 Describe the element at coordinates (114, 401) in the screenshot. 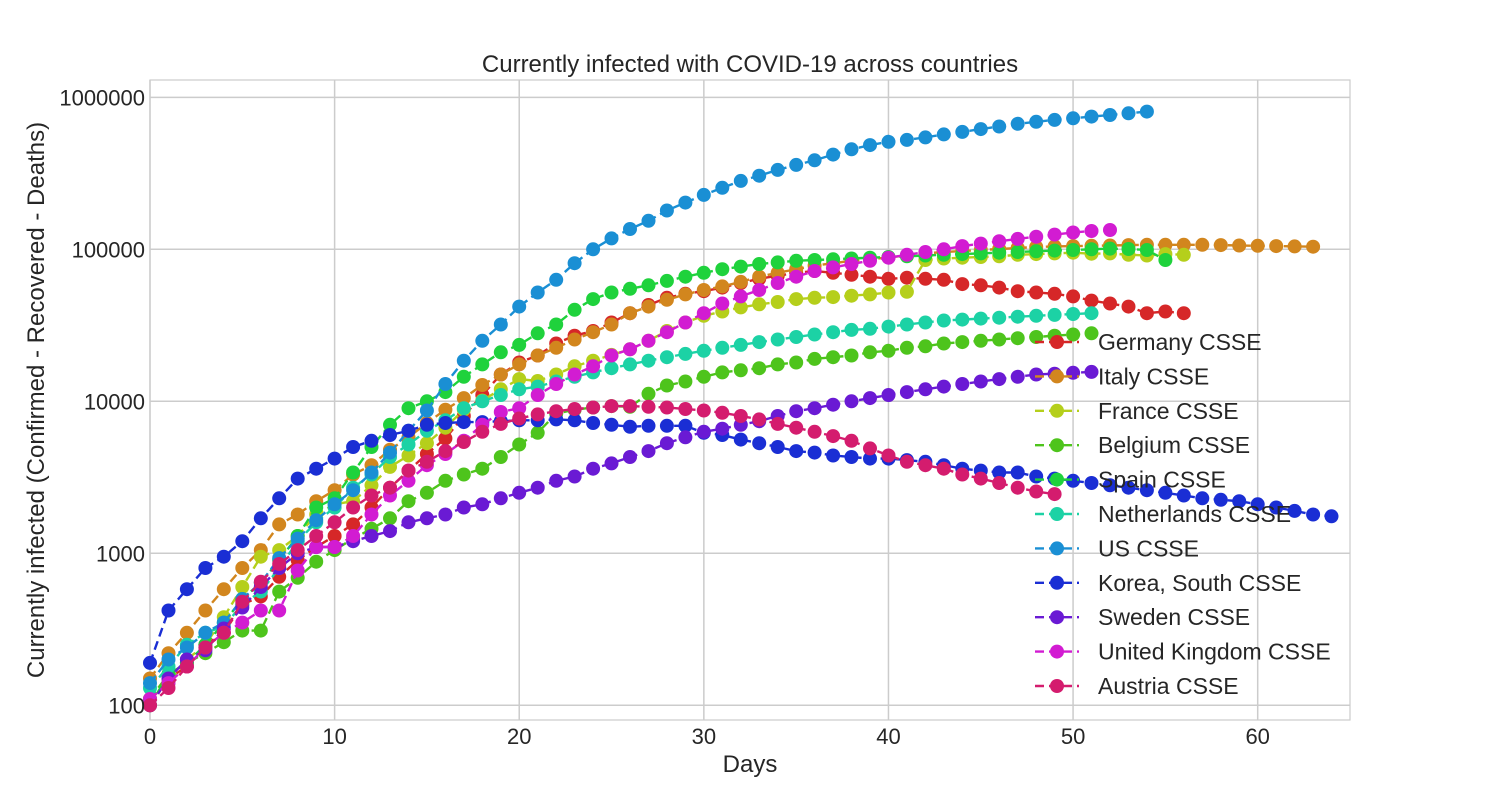

I see `y-tick-label: 10000` at that location.